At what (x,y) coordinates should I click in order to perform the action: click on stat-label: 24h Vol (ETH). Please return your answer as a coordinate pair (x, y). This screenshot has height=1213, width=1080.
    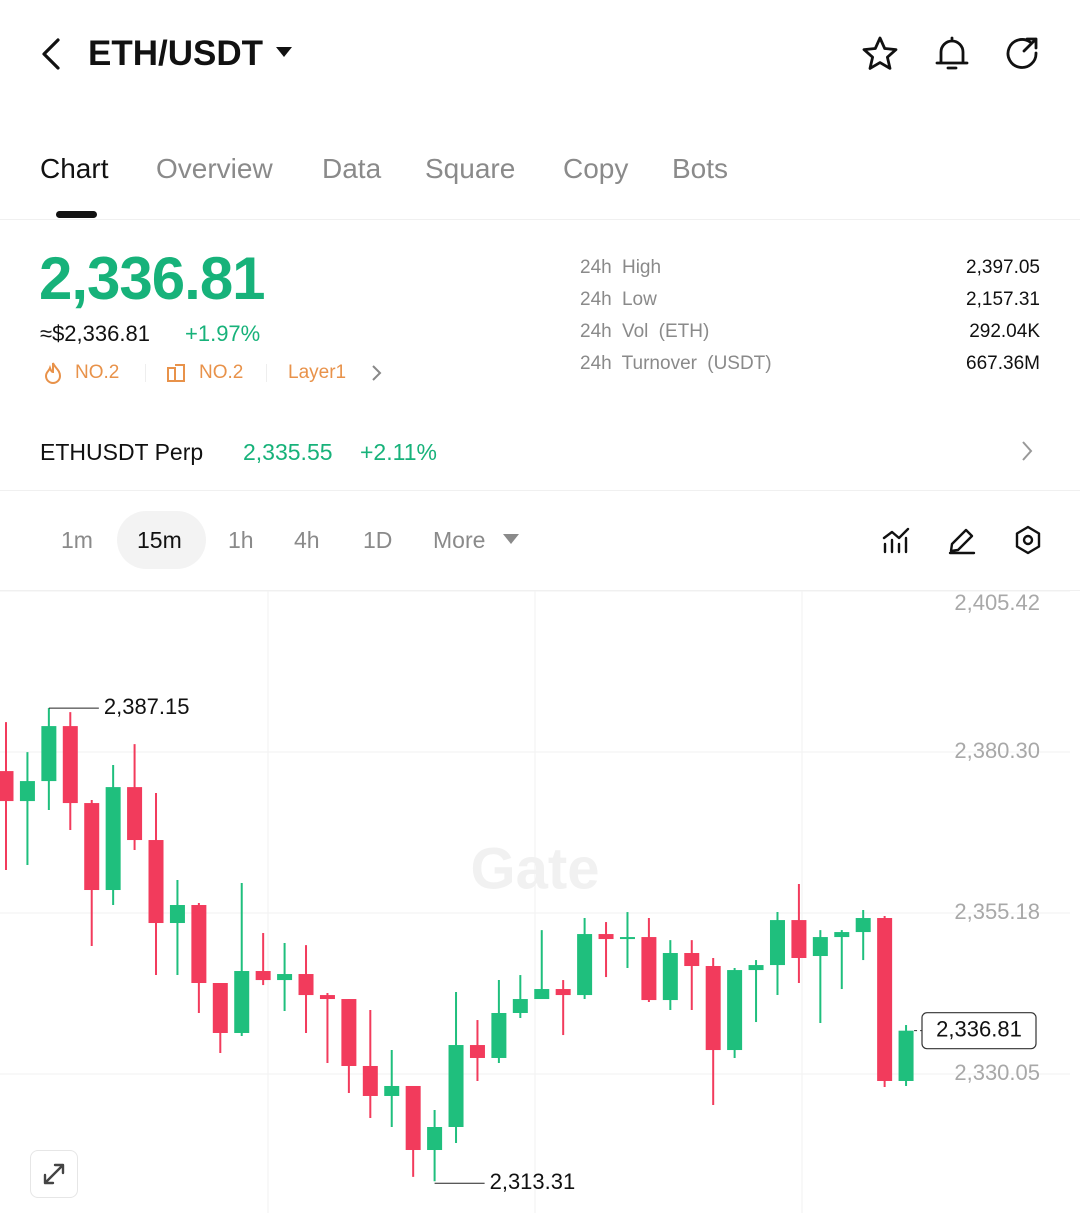
    Looking at the image, I should click on (645, 331).